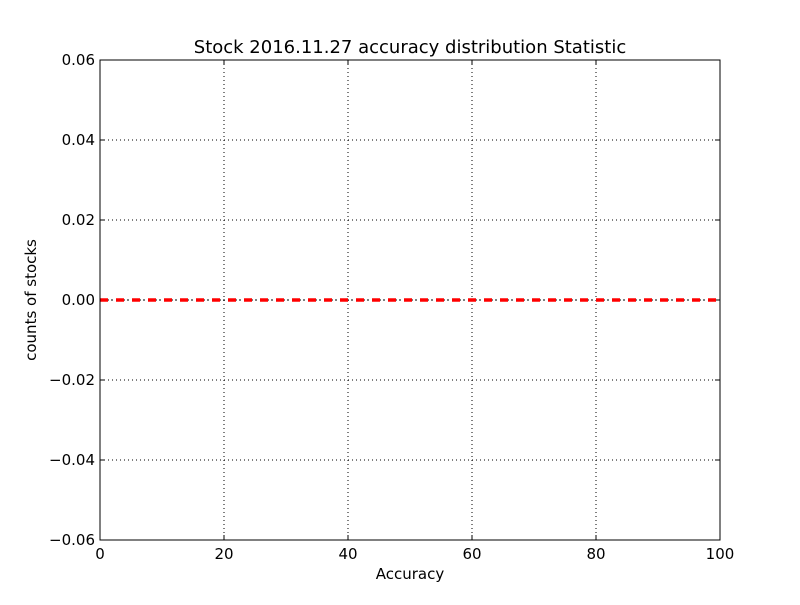  I want to click on x-tick-label: 0, so click(100, 554).